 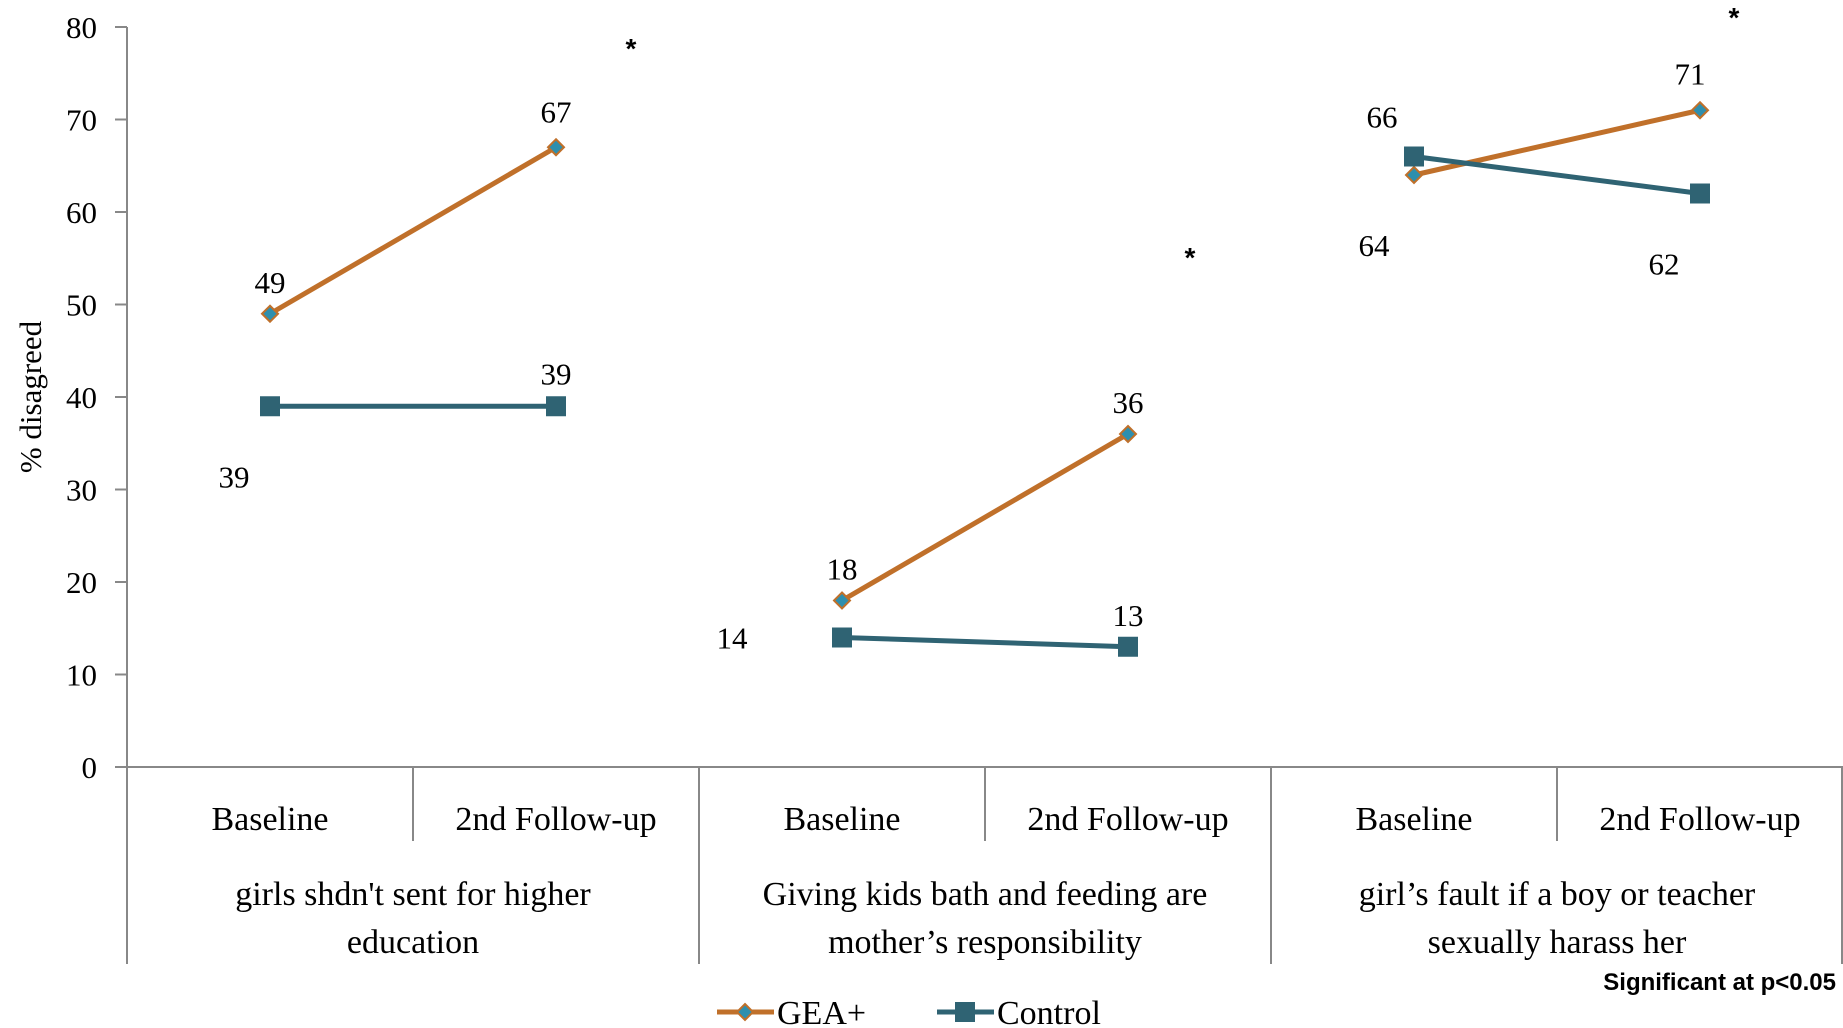 I want to click on group-label: girls shdn't sent for higher, so click(x=413, y=894).